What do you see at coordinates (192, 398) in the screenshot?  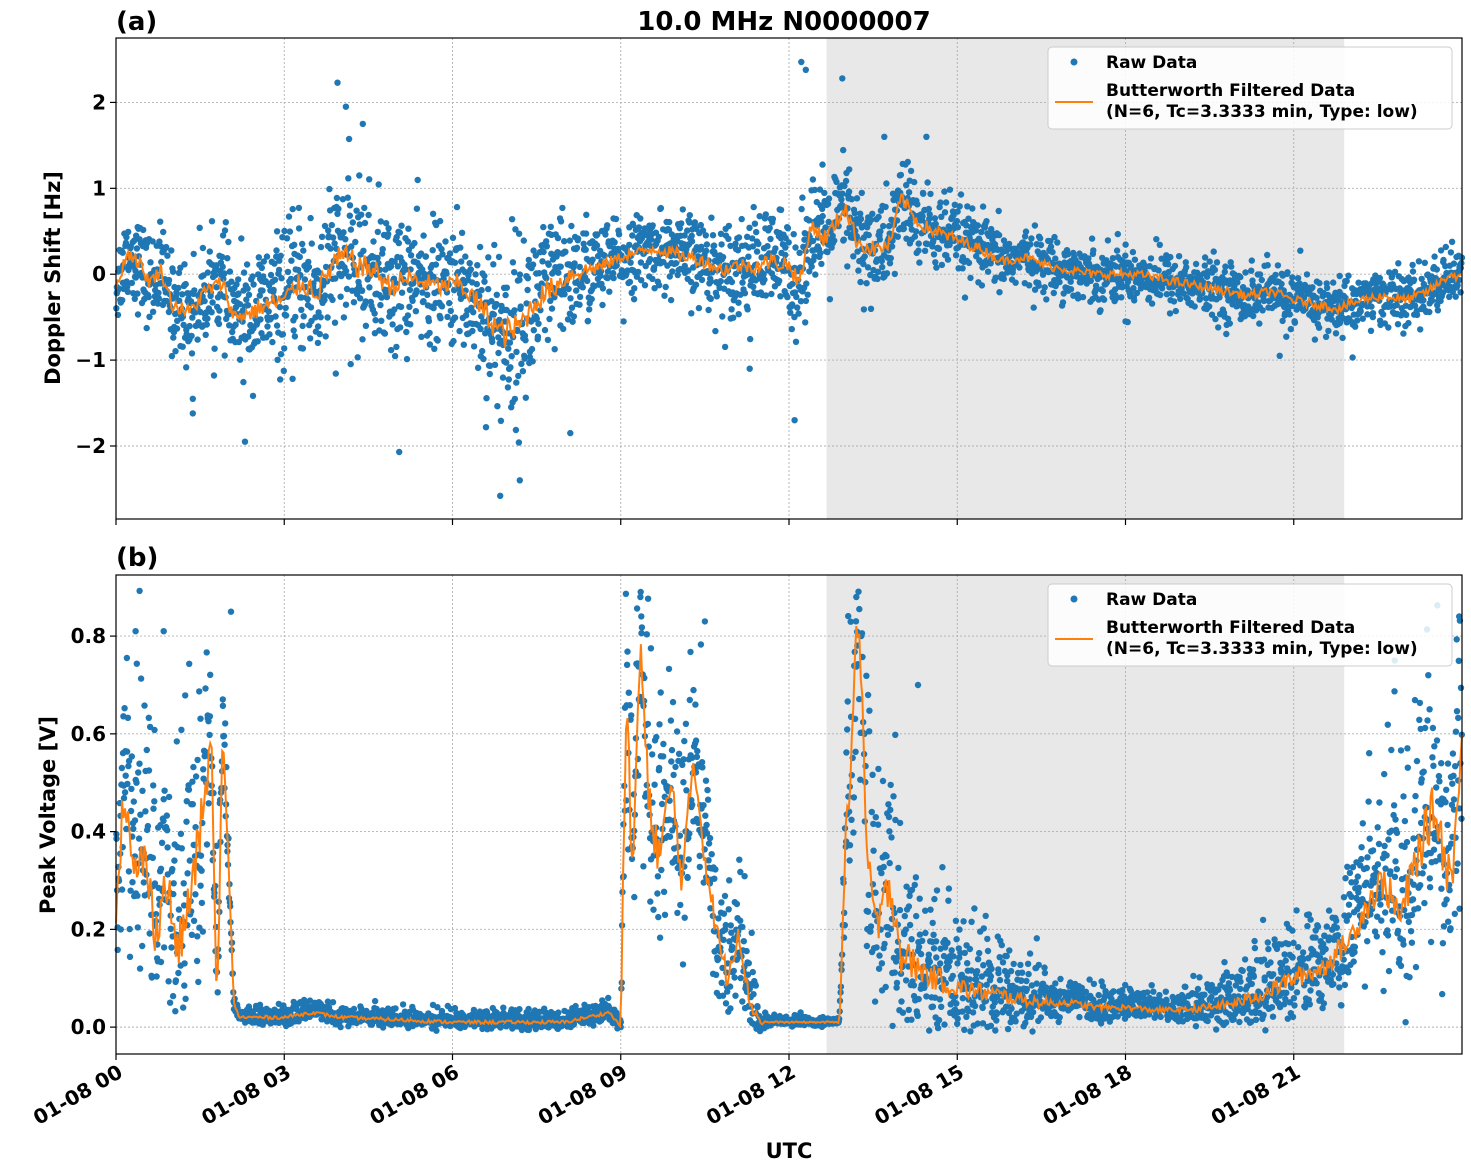 I see `raw-data-outlier` at bounding box center [192, 398].